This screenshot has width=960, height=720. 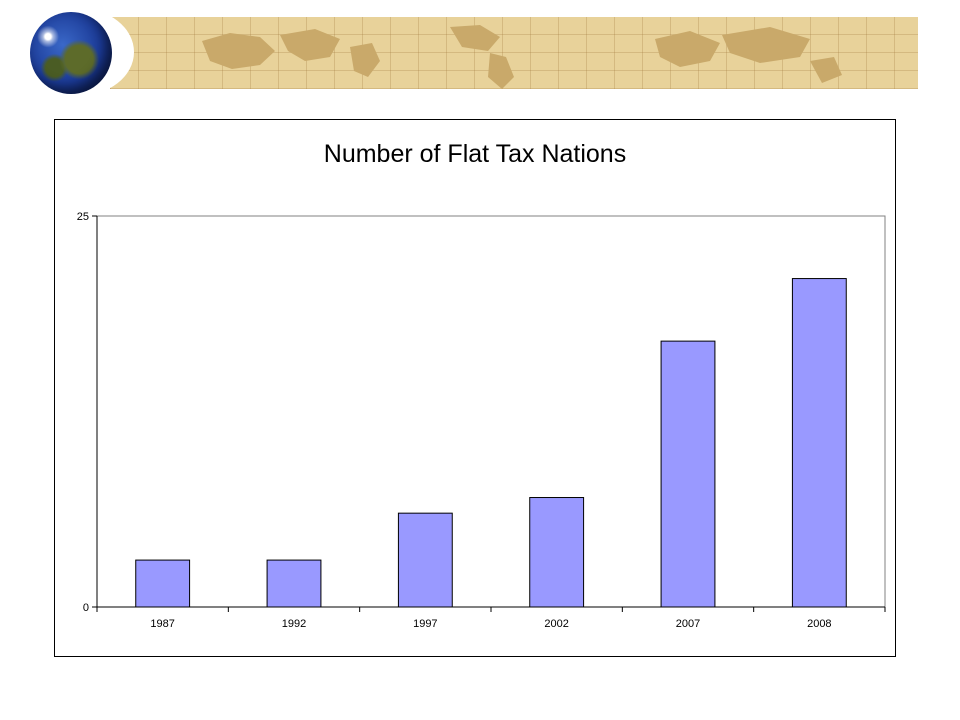 What do you see at coordinates (83, 217) in the screenshot?
I see `y-tick-label: 25` at bounding box center [83, 217].